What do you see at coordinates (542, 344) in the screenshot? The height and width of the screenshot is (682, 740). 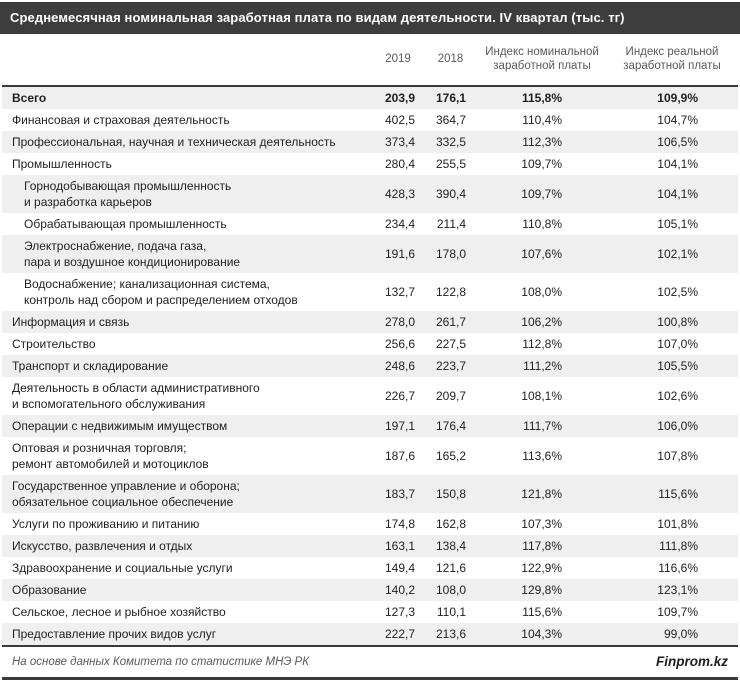 I see `value-nominal-index: 112,8%` at bounding box center [542, 344].